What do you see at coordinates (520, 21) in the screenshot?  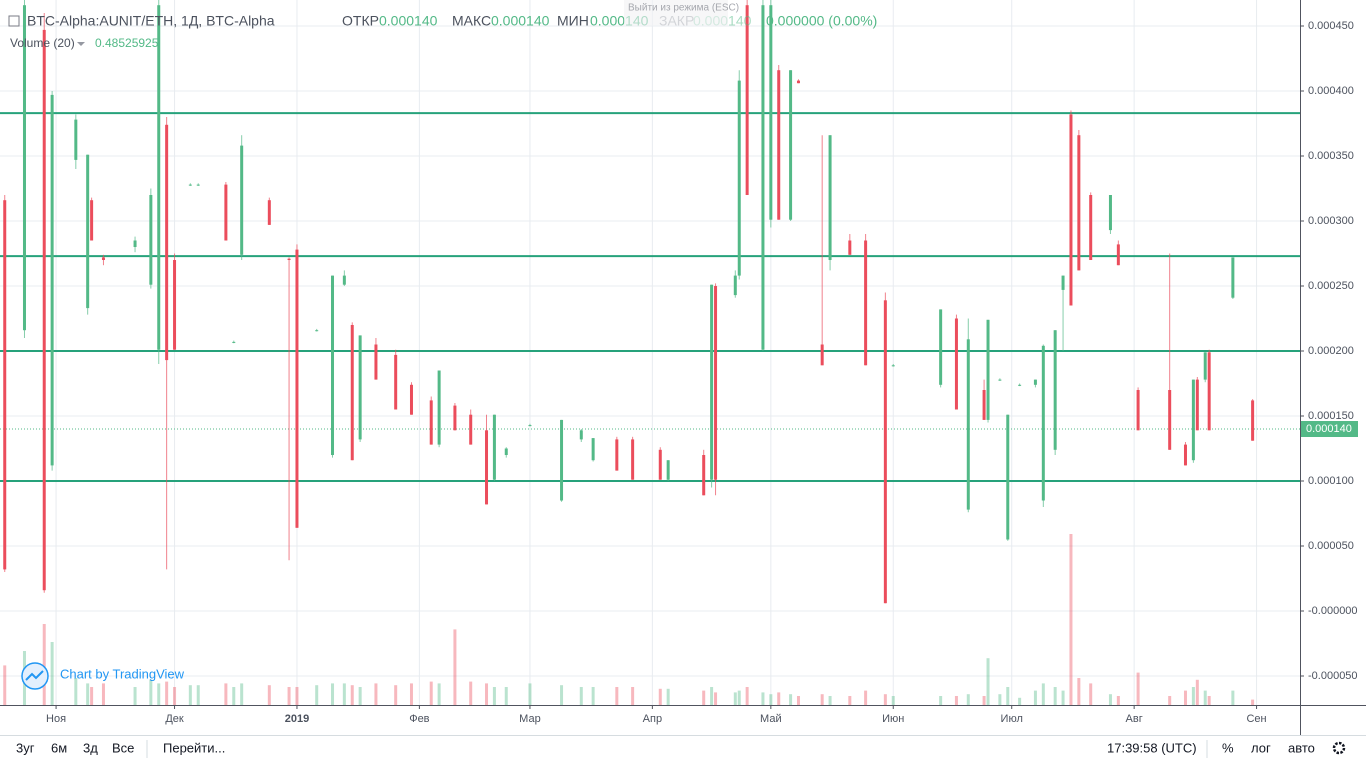 I see `high-value: 0.000140` at bounding box center [520, 21].